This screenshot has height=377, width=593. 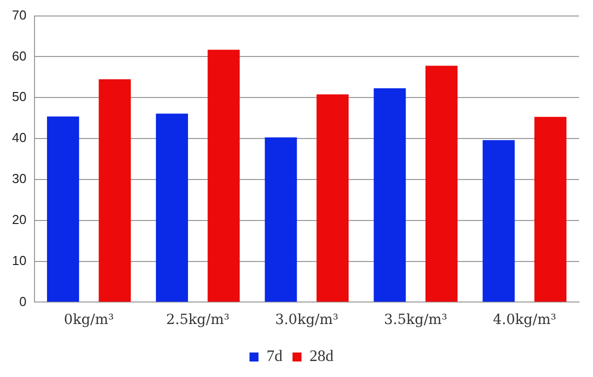 I want to click on y-tick-label: 60, so click(x=19, y=56).